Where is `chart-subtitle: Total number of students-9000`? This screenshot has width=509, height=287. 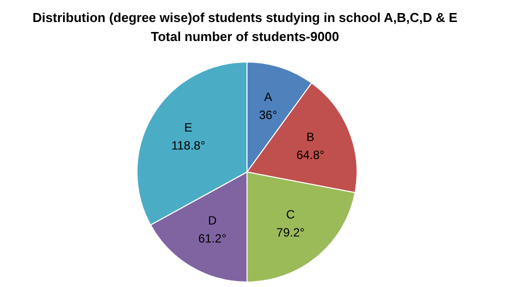 chart-subtitle: Total number of students-9000 is located at coordinates (245, 36).